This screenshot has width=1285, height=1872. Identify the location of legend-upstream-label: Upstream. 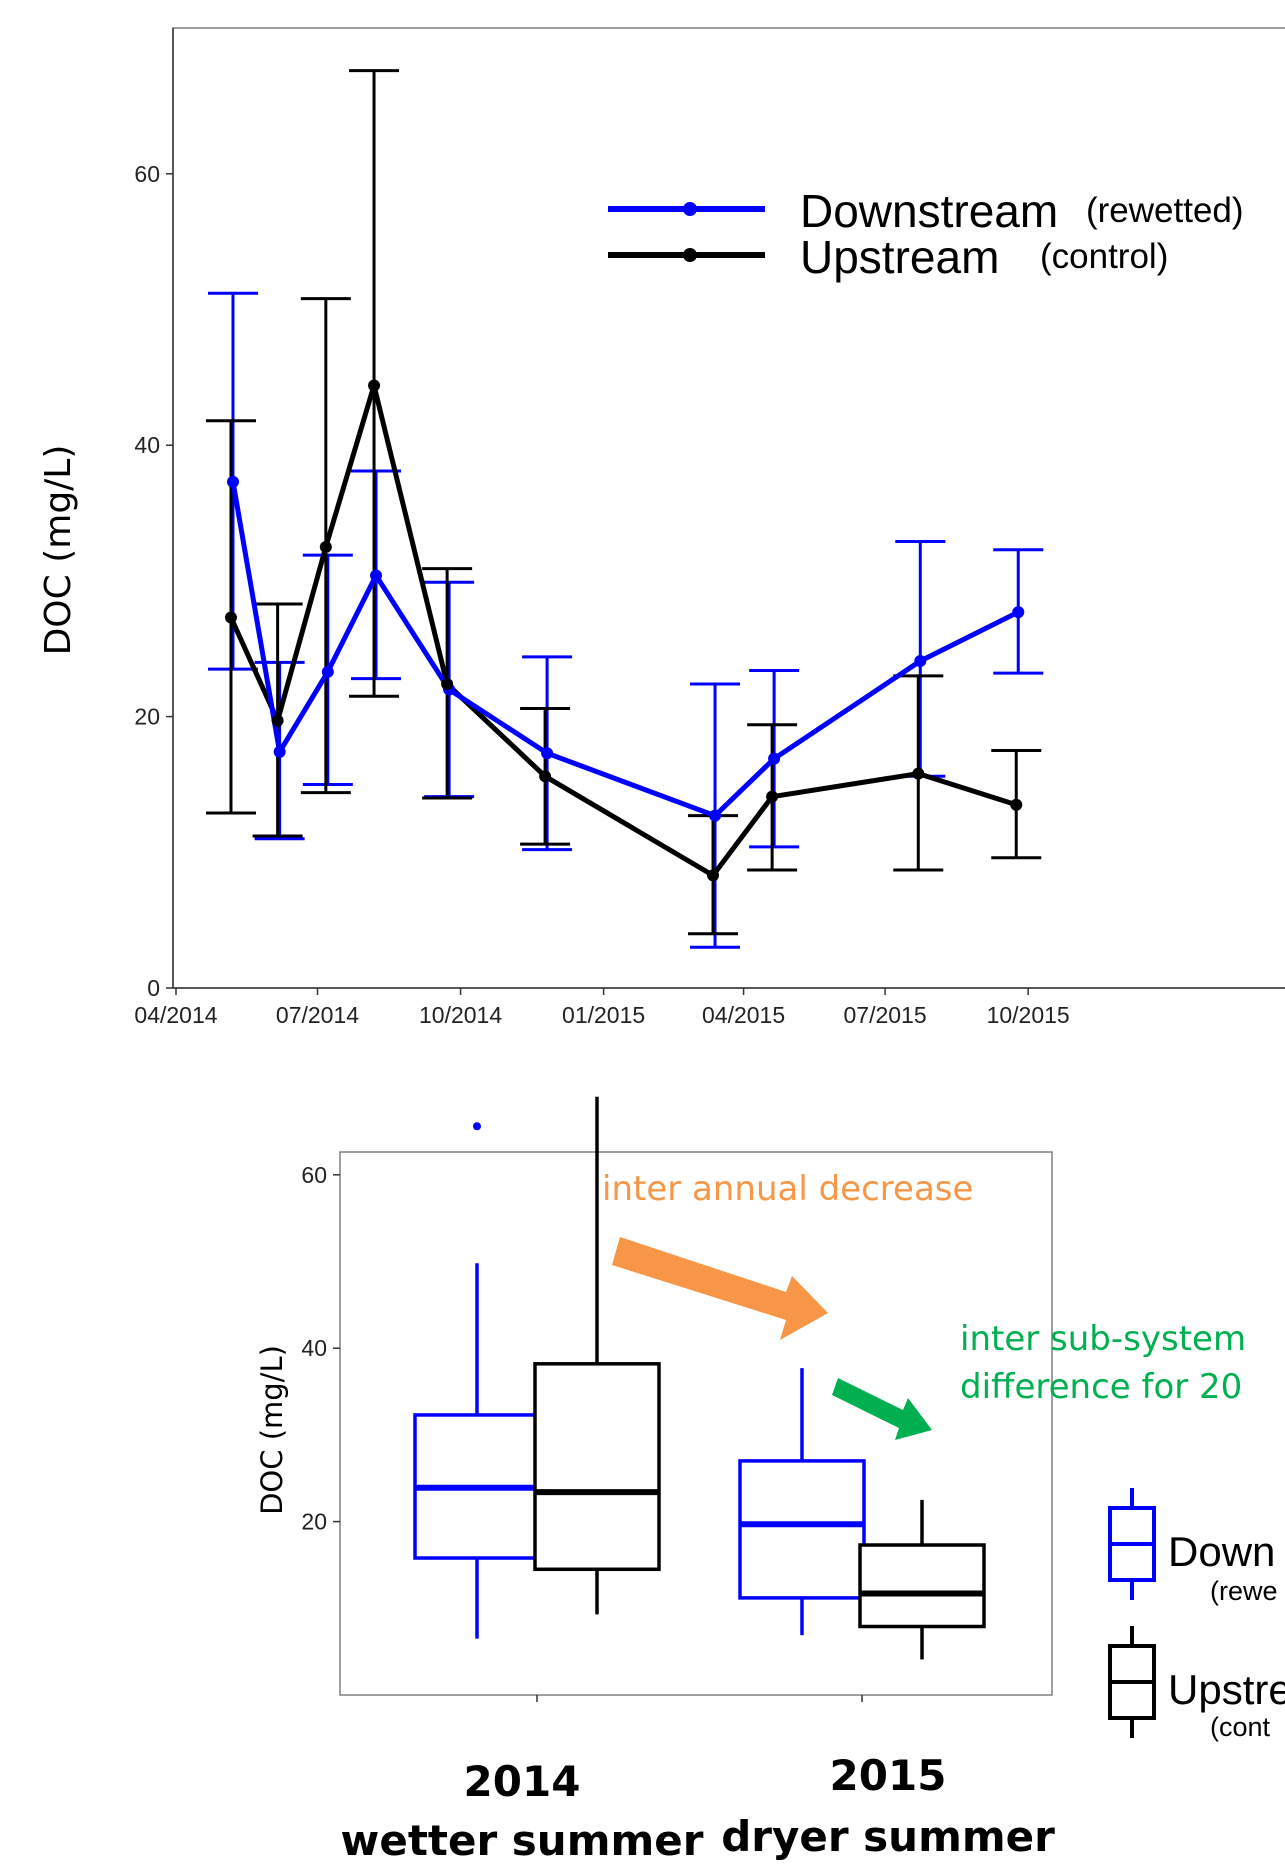
(899, 257).